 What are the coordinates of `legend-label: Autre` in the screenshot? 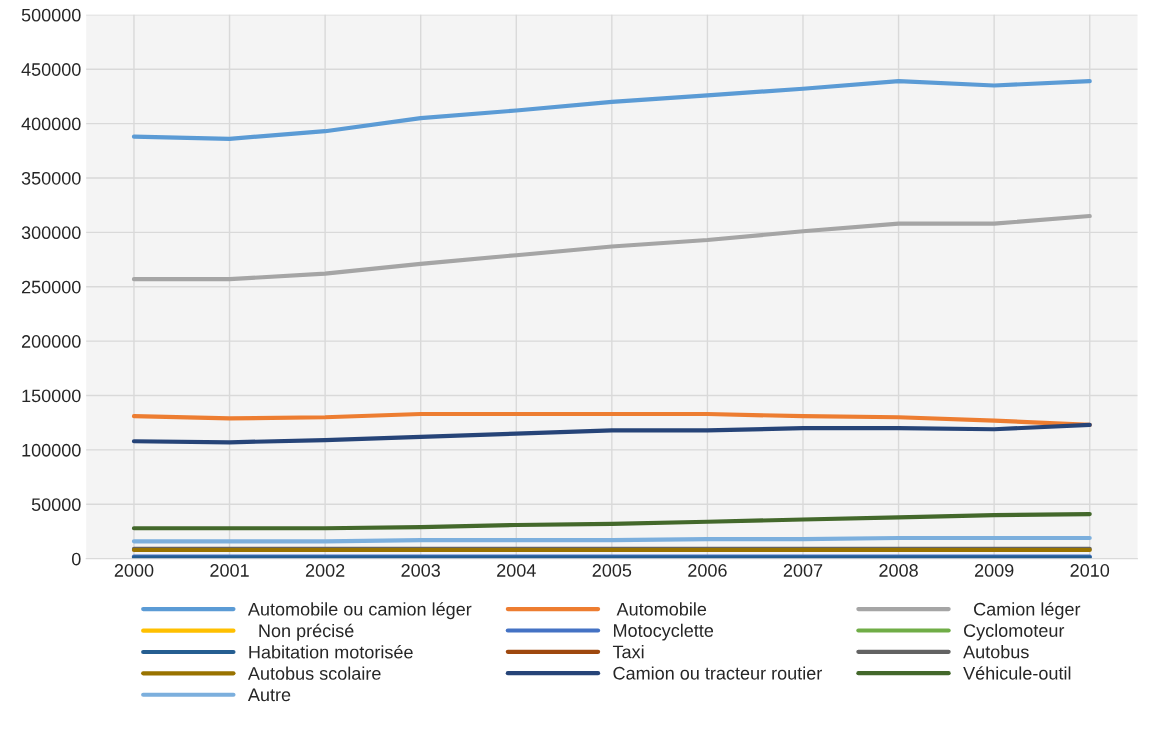 It's located at (269, 695).